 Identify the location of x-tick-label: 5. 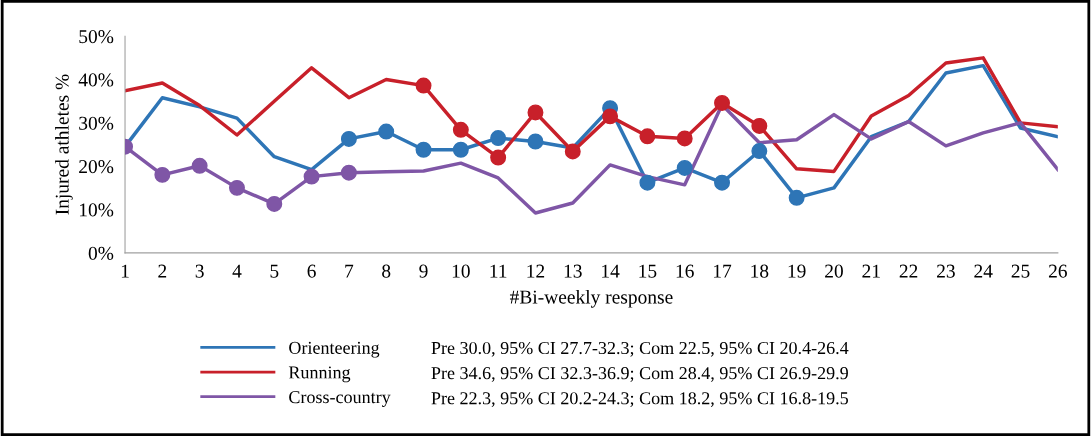
(274, 271).